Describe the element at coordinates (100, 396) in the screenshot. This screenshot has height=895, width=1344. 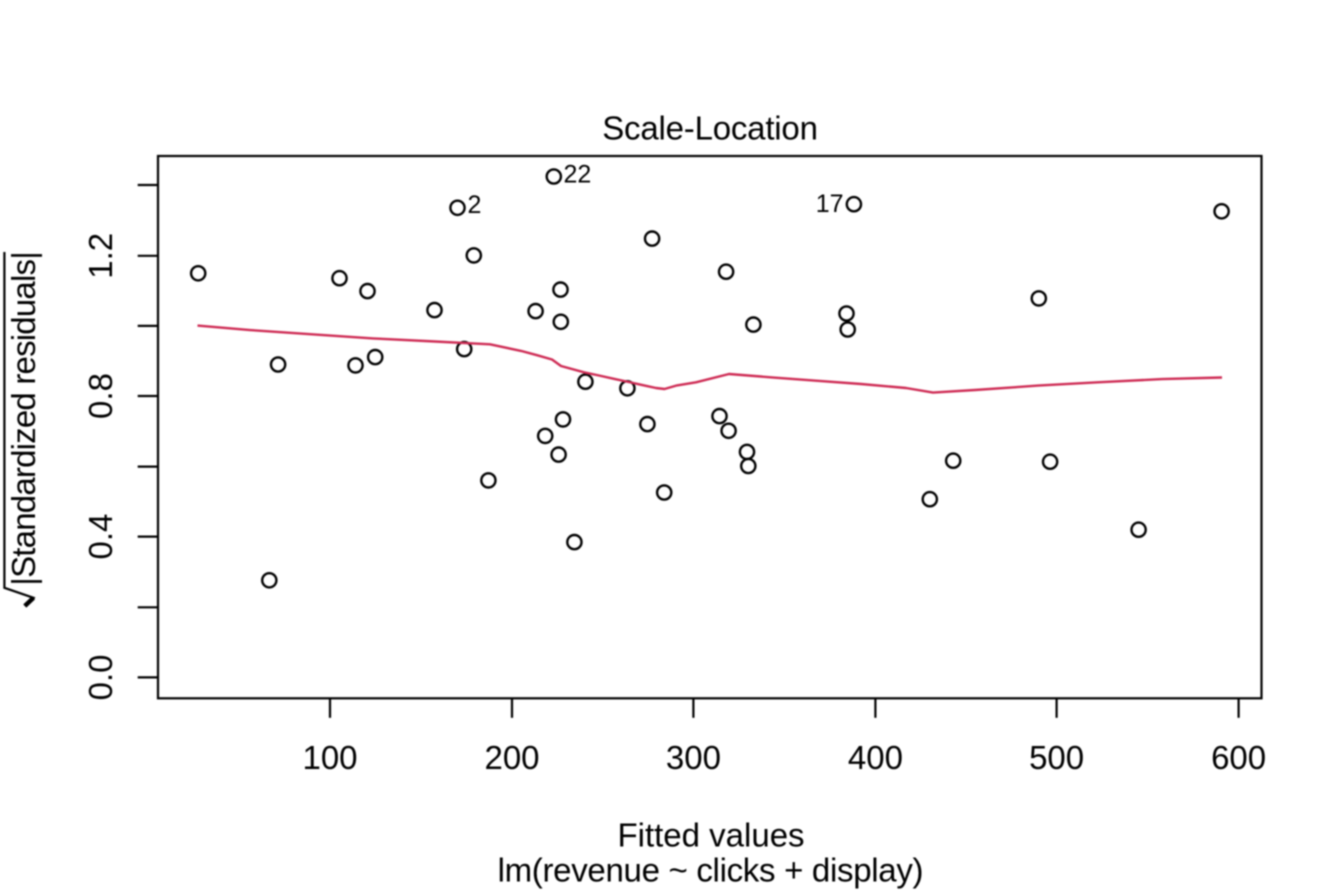
I see `svg-text: 0.8` at that location.